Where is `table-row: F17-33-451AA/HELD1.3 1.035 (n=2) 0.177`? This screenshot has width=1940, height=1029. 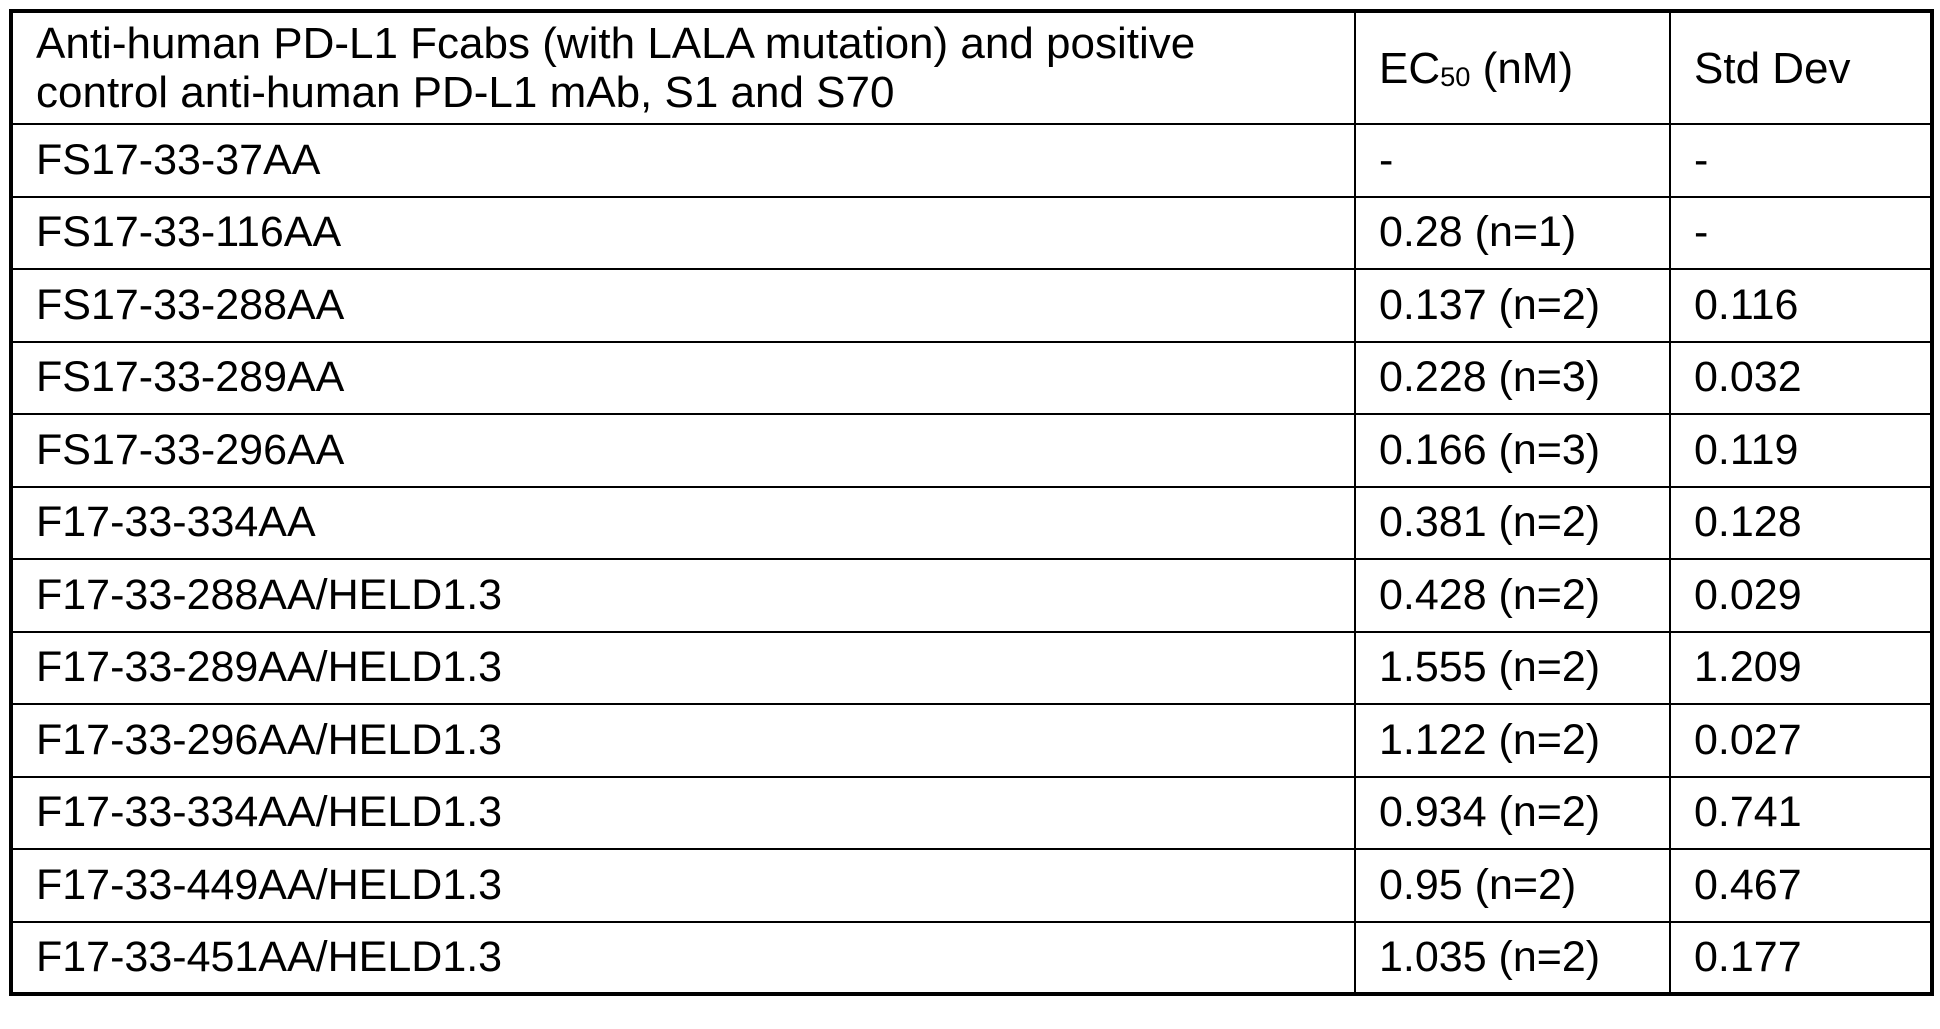
table-row: F17-33-451AA/HELD1.3 1.035 (n=2) 0.177 is located at coordinates (971, 957).